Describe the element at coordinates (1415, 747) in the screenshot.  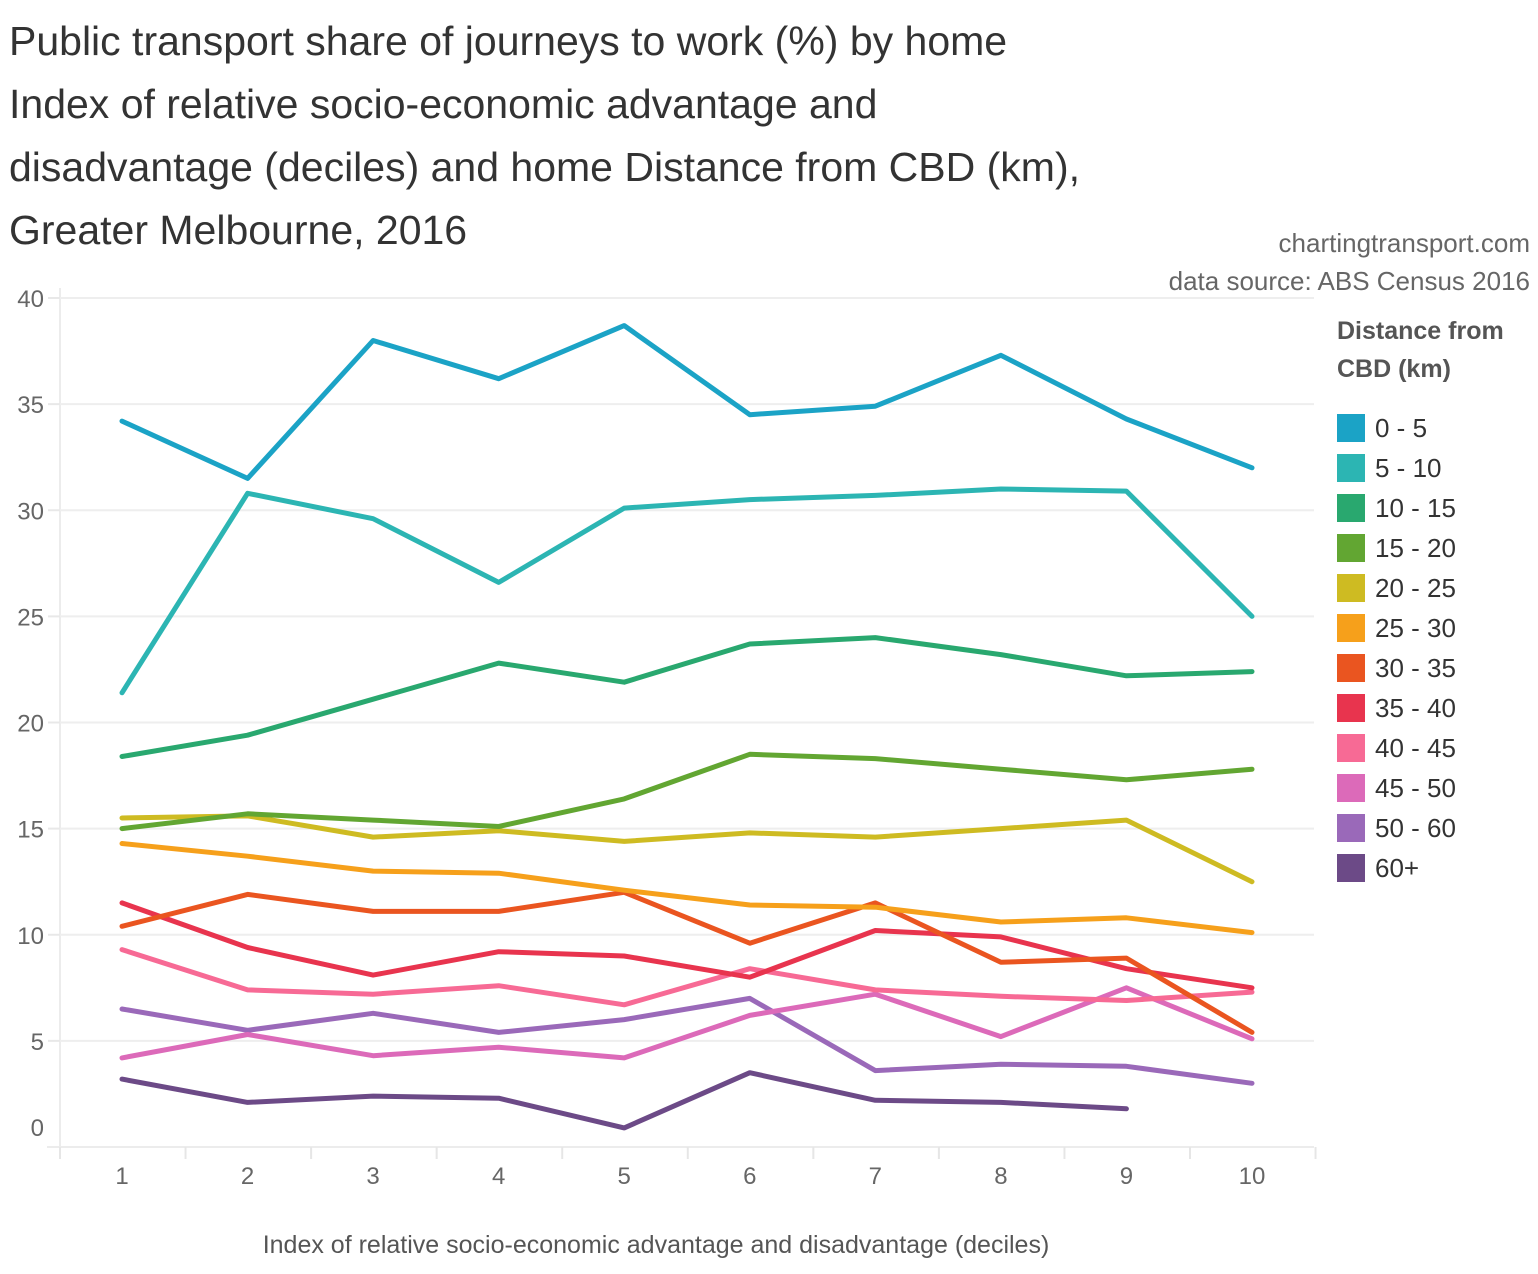
I see `legend-label: 40 - 45` at that location.